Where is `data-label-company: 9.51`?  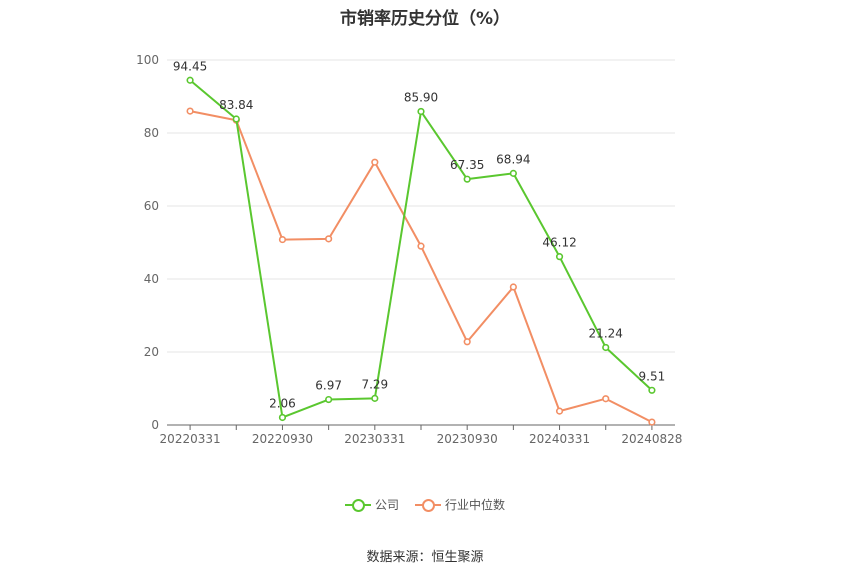
data-label-company: 9.51 is located at coordinates (652, 376).